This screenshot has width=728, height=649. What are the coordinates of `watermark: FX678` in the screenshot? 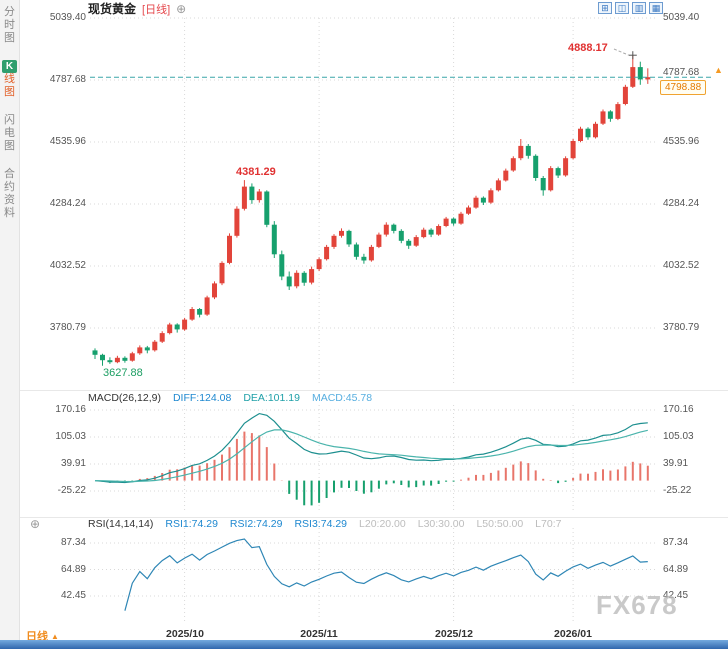 It's located at (637, 605).